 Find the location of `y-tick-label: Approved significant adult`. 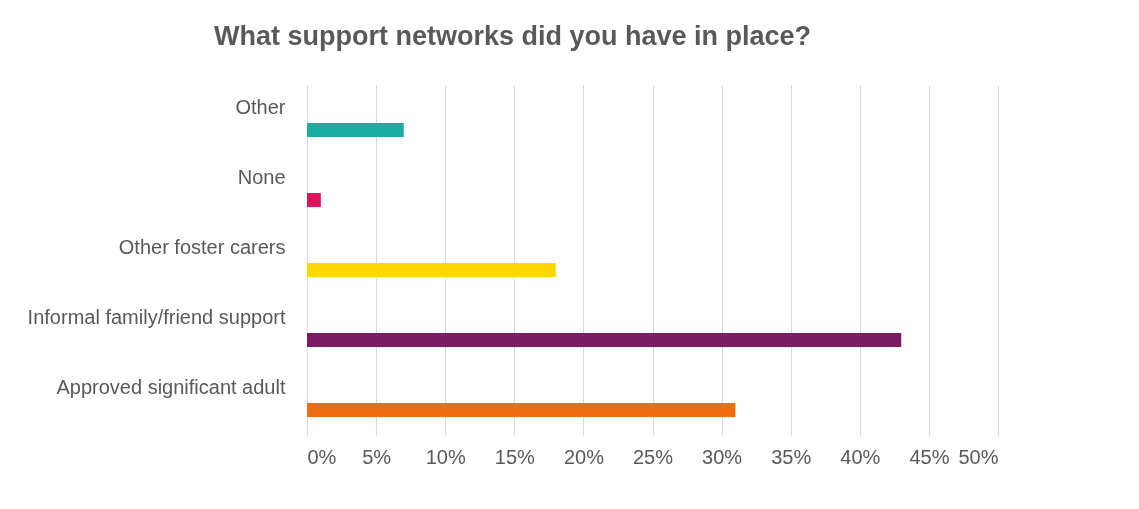

y-tick-label: Approved significant adult is located at coordinates (171, 387).